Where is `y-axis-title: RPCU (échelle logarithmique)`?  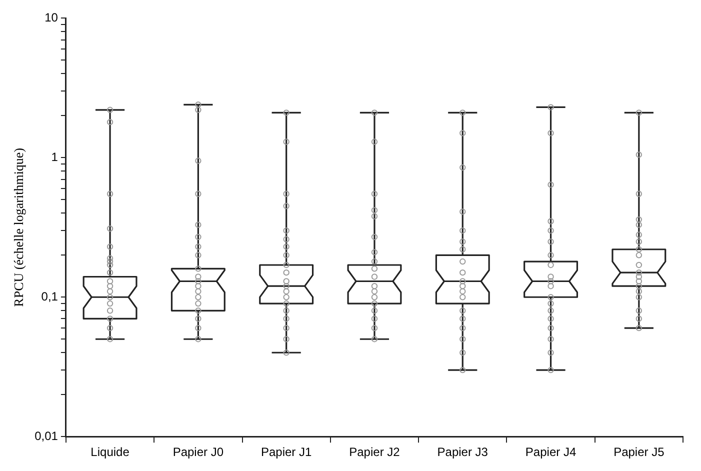 y-axis-title: RPCU (échelle logarithmique) is located at coordinates (18, 227).